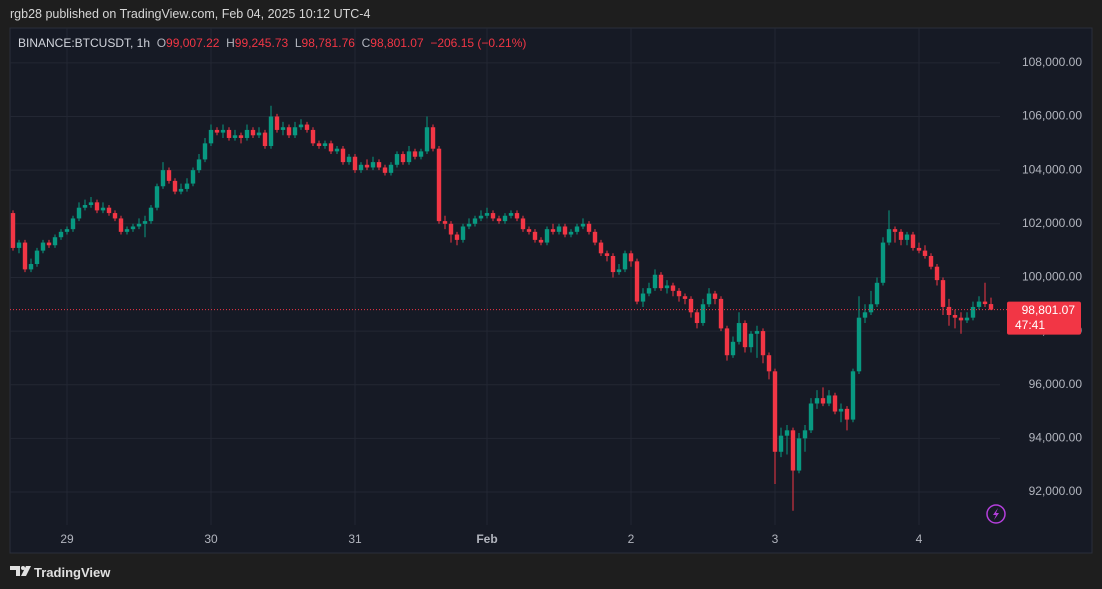 This screenshot has height=589, width=1102. Describe the element at coordinates (1052, 223) in the screenshot. I see `y-tick-label: 102,000.00` at that location.